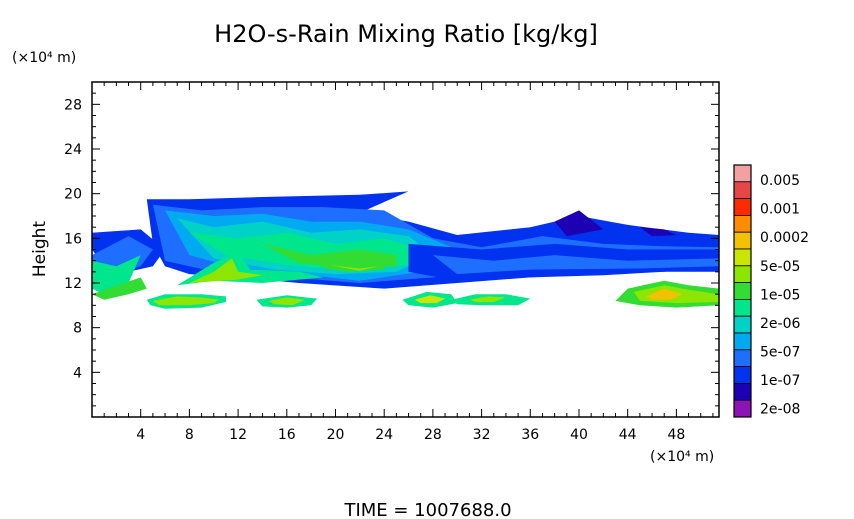 The height and width of the screenshot is (519, 854). What do you see at coordinates (73, 105) in the screenshot?
I see `y-tick-label: 28` at bounding box center [73, 105].